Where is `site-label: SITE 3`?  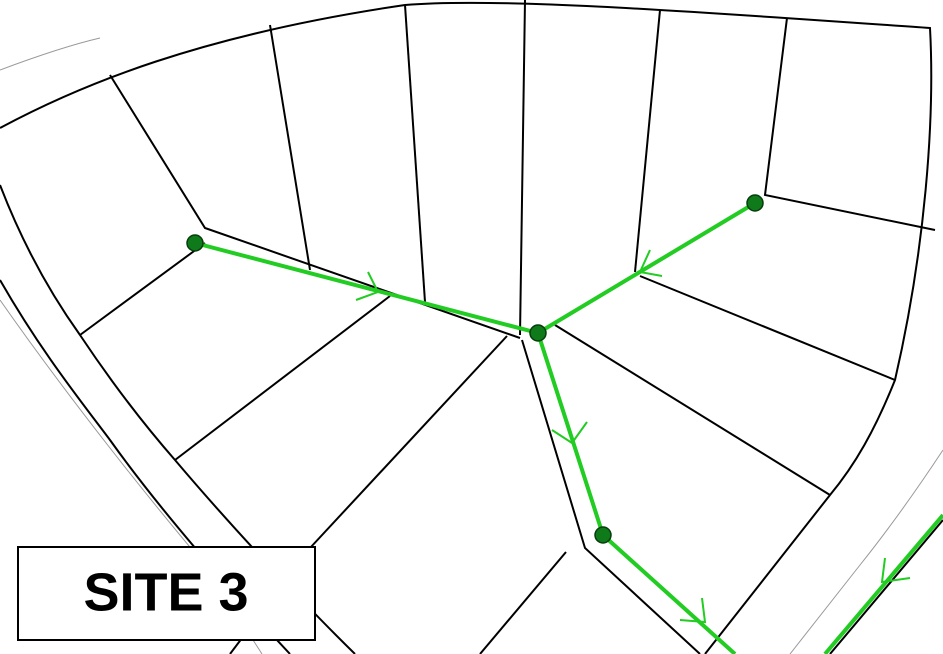 site-label: SITE 3 is located at coordinates (166, 593).